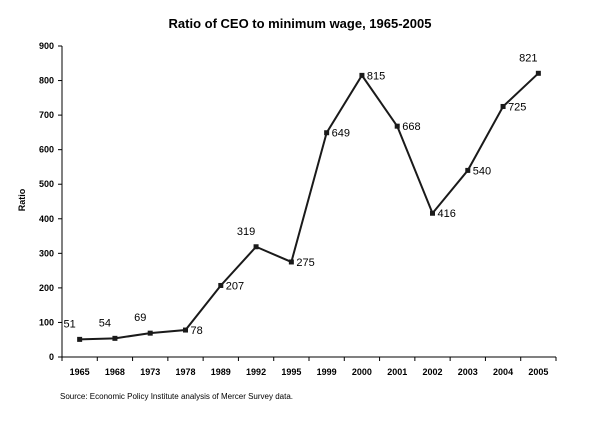  Describe the element at coordinates (528, 58) in the screenshot. I see `data-label: 821` at that location.